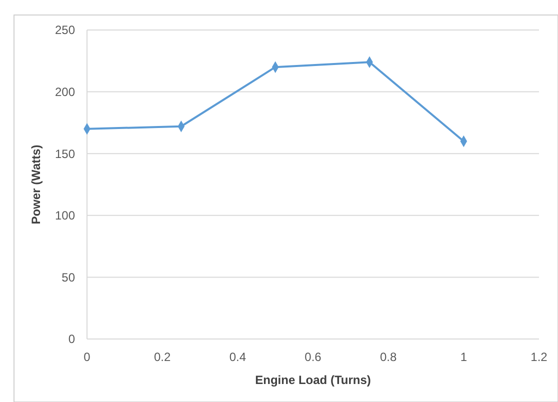 This screenshot has width=558, height=402. I want to click on x-tick-label: 0.6, so click(313, 357).